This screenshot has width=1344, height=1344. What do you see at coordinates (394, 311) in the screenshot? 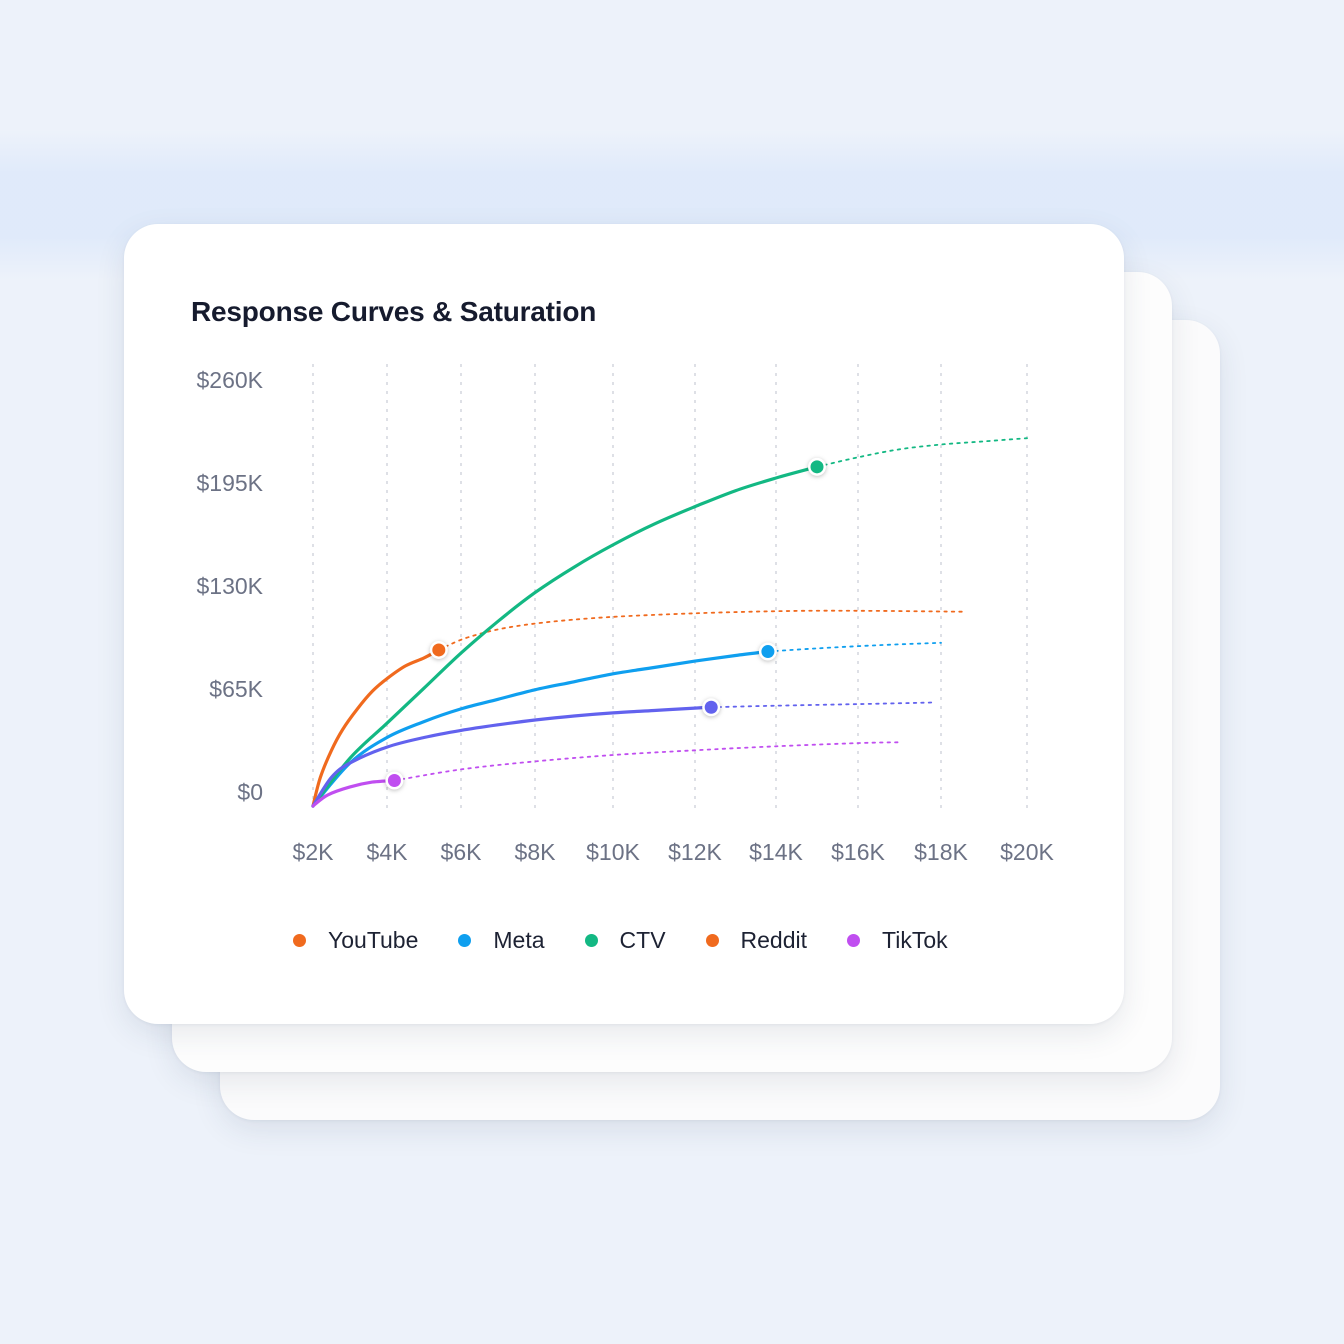
I see `chart-title: Response Curves & Saturation` at bounding box center [394, 311].